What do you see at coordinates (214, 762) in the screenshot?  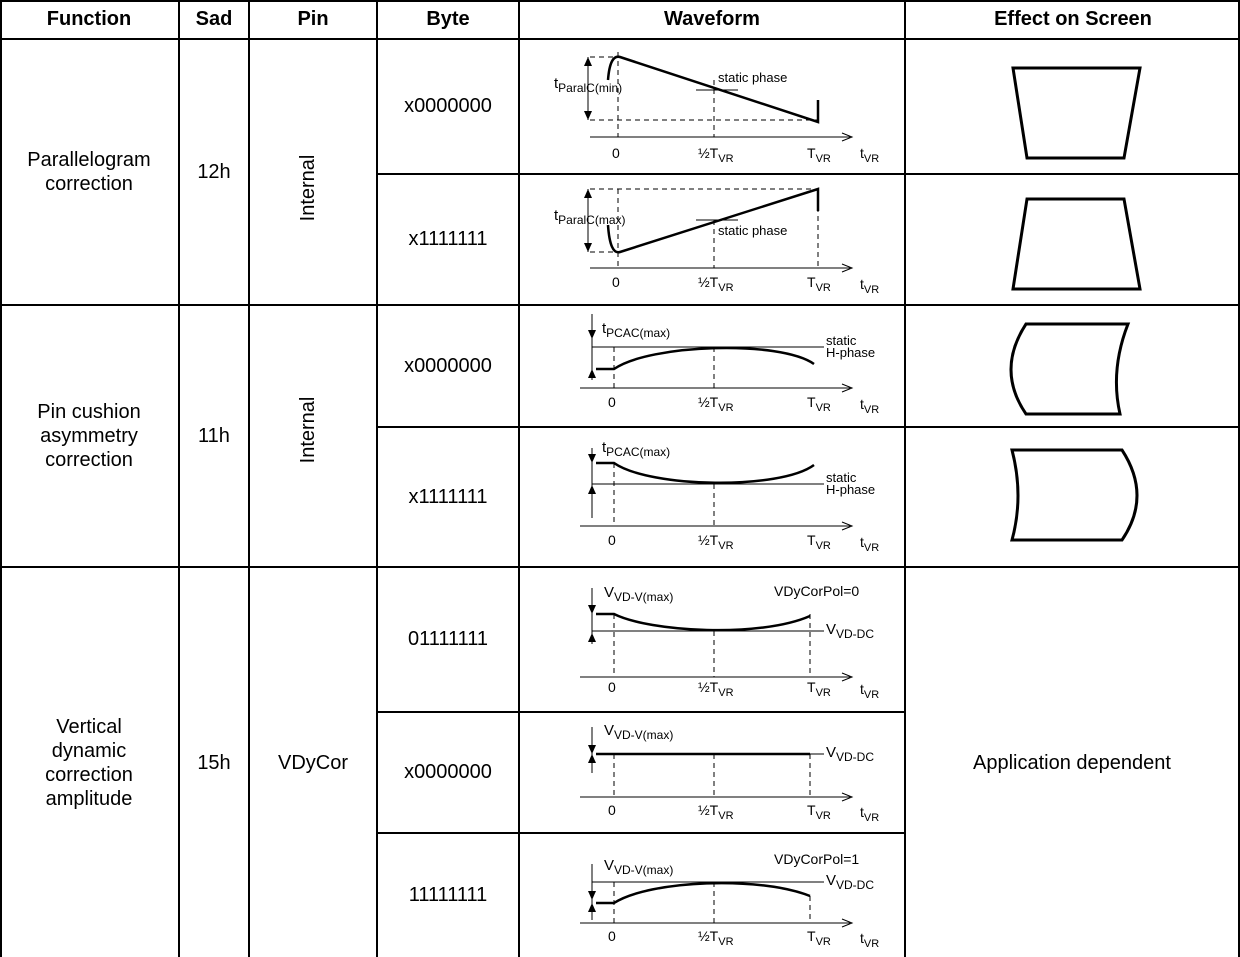 I see `sad-cell: 15h` at bounding box center [214, 762].